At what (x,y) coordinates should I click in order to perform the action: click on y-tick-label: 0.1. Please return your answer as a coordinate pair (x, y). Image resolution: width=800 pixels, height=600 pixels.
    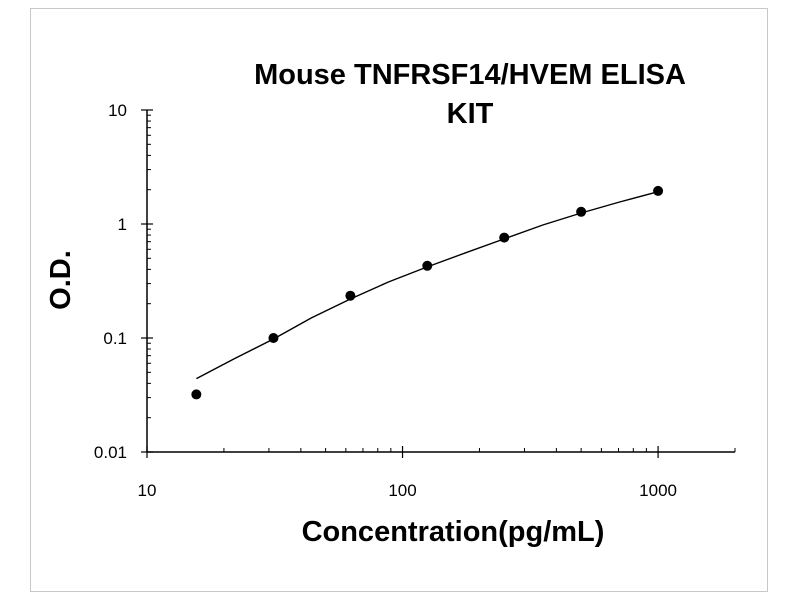
    Looking at the image, I should click on (115, 338).